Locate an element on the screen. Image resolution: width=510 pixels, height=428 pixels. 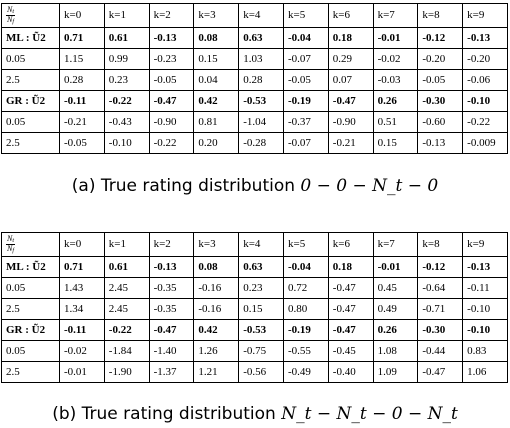
table-cell: -0.009 is located at coordinates (485, 143).